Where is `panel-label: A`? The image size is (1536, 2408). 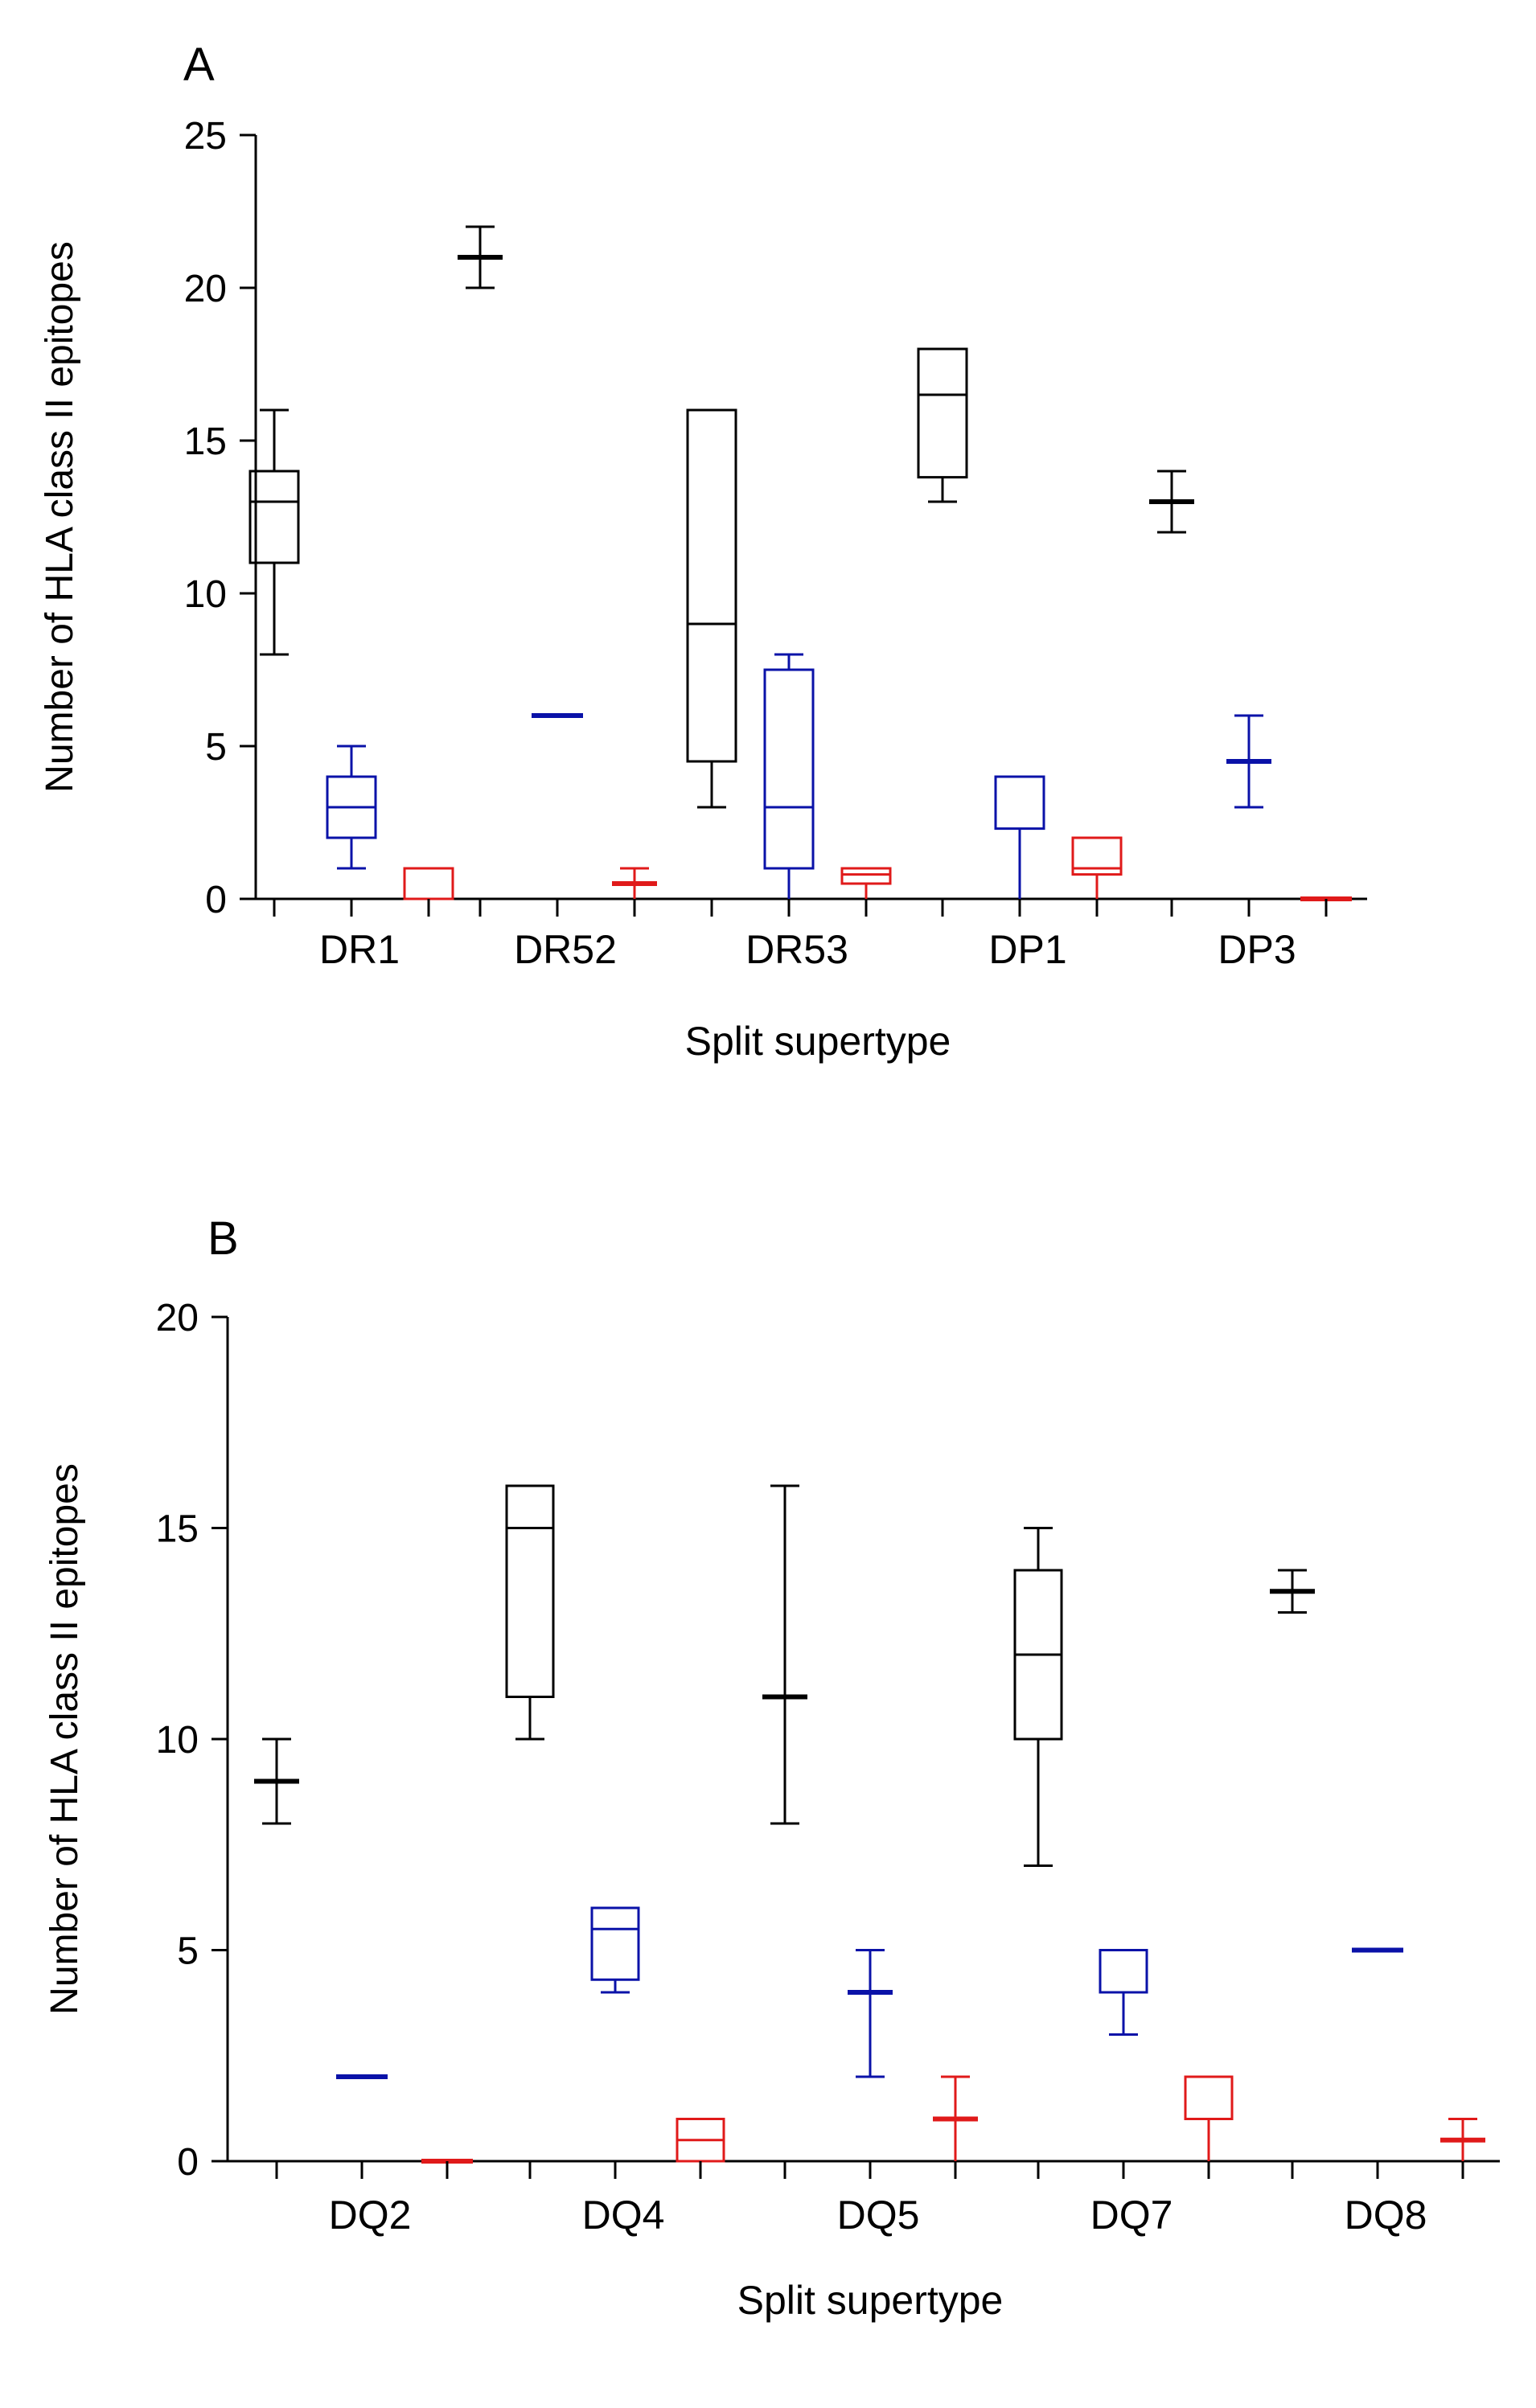
panel-label: A is located at coordinates (199, 65).